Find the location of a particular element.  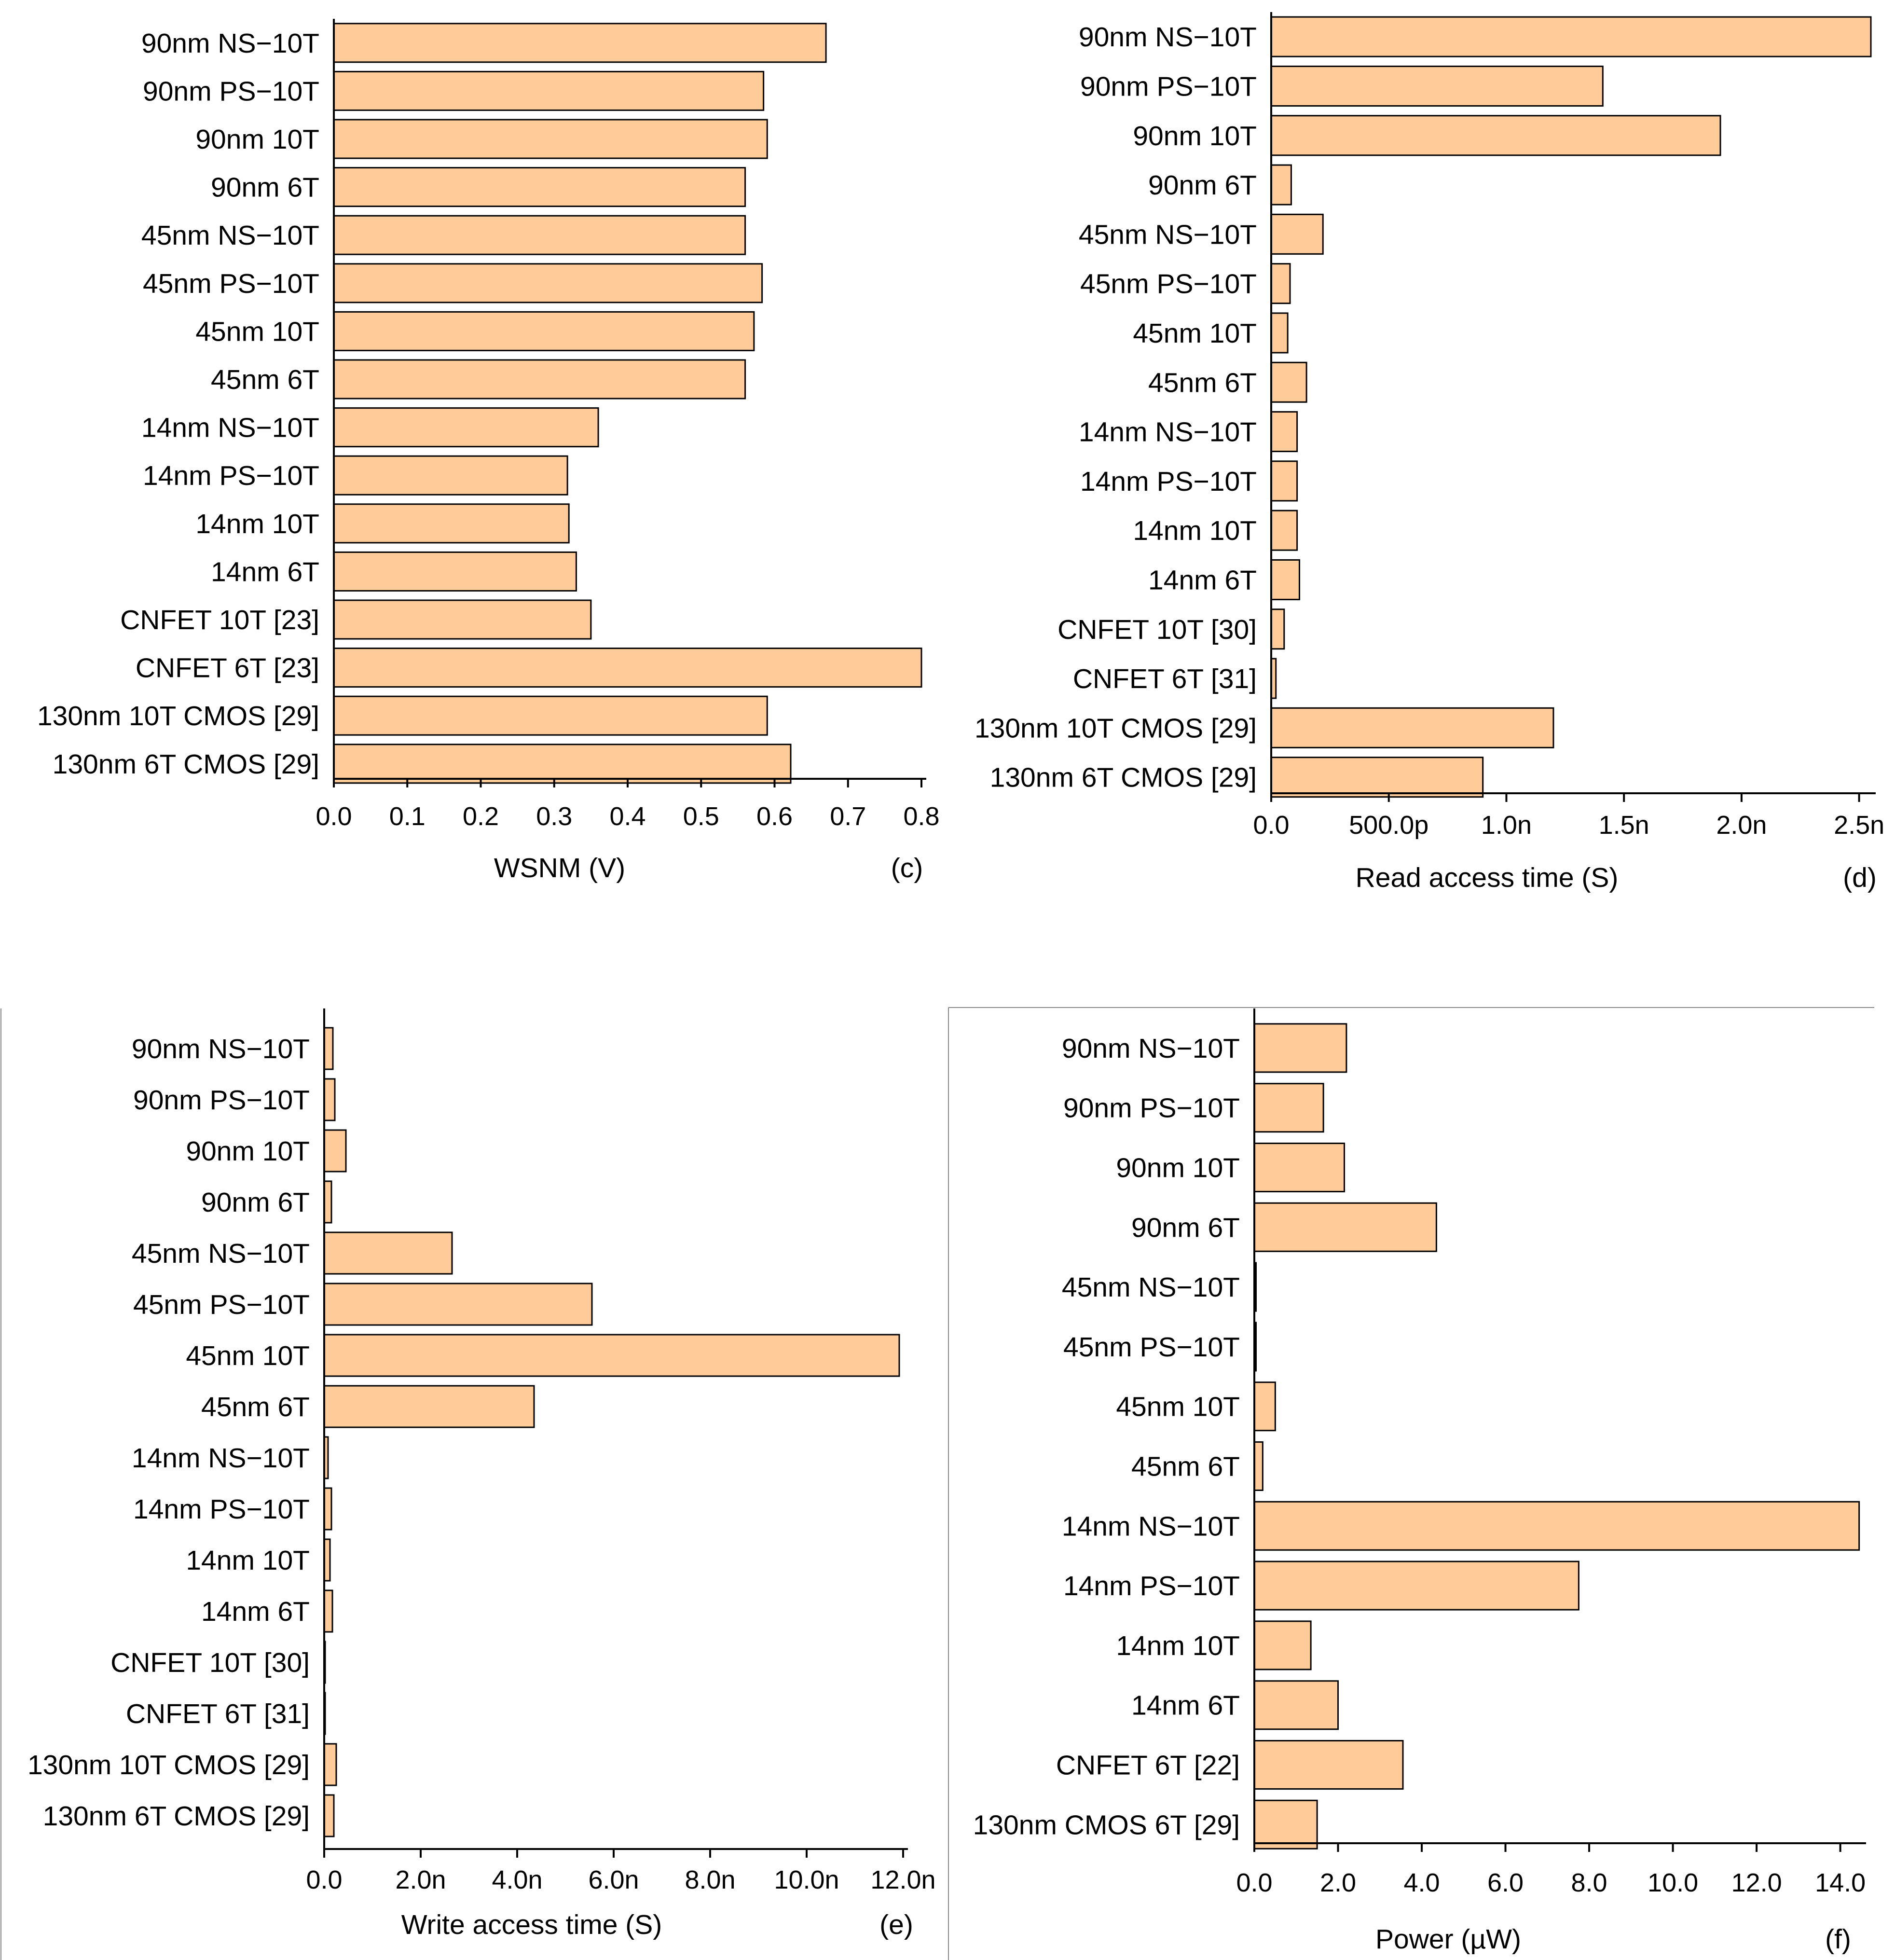

tick-label-e-0: 0.0 is located at coordinates (324, 1879).